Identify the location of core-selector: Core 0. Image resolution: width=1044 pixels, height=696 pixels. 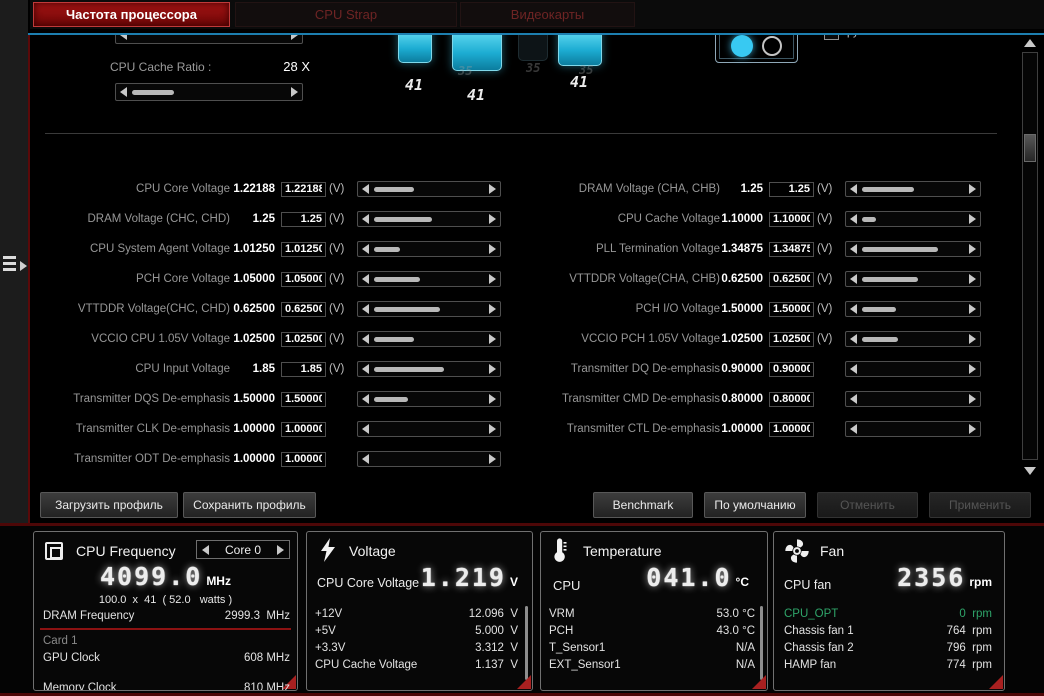
(243, 549).